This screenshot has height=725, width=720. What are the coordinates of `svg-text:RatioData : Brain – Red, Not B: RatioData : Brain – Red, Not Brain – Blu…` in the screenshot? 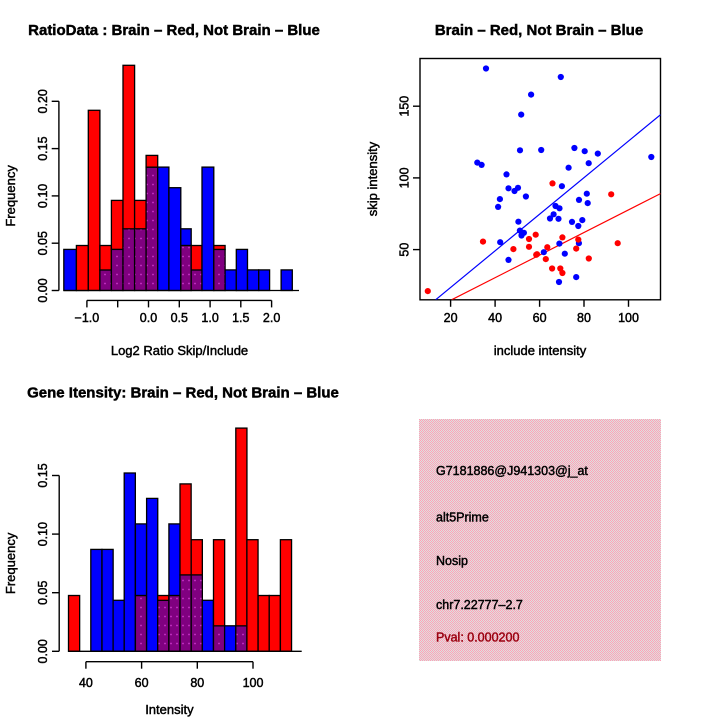 It's located at (174, 30).